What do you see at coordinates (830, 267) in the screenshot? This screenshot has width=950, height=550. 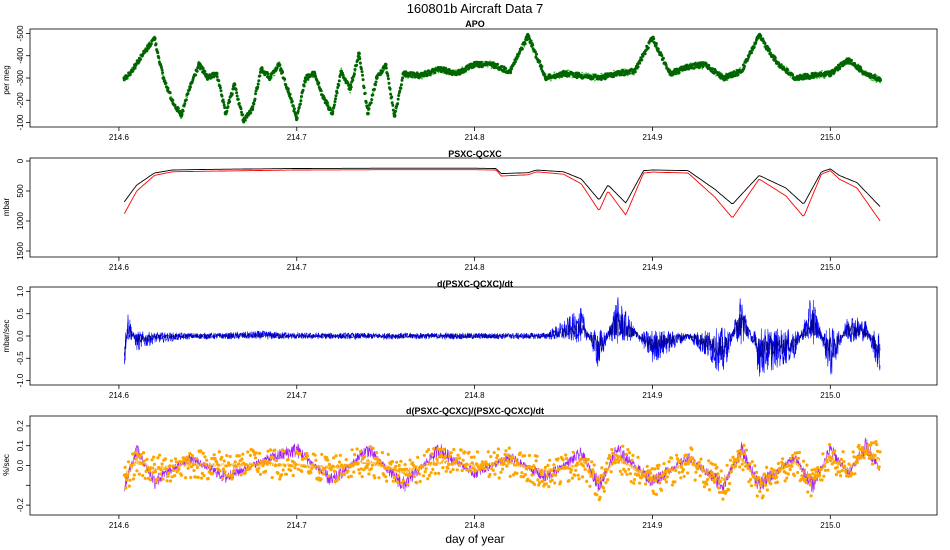 I see `psxc-qcxc-x-tick-label: 215.0` at bounding box center [830, 267].